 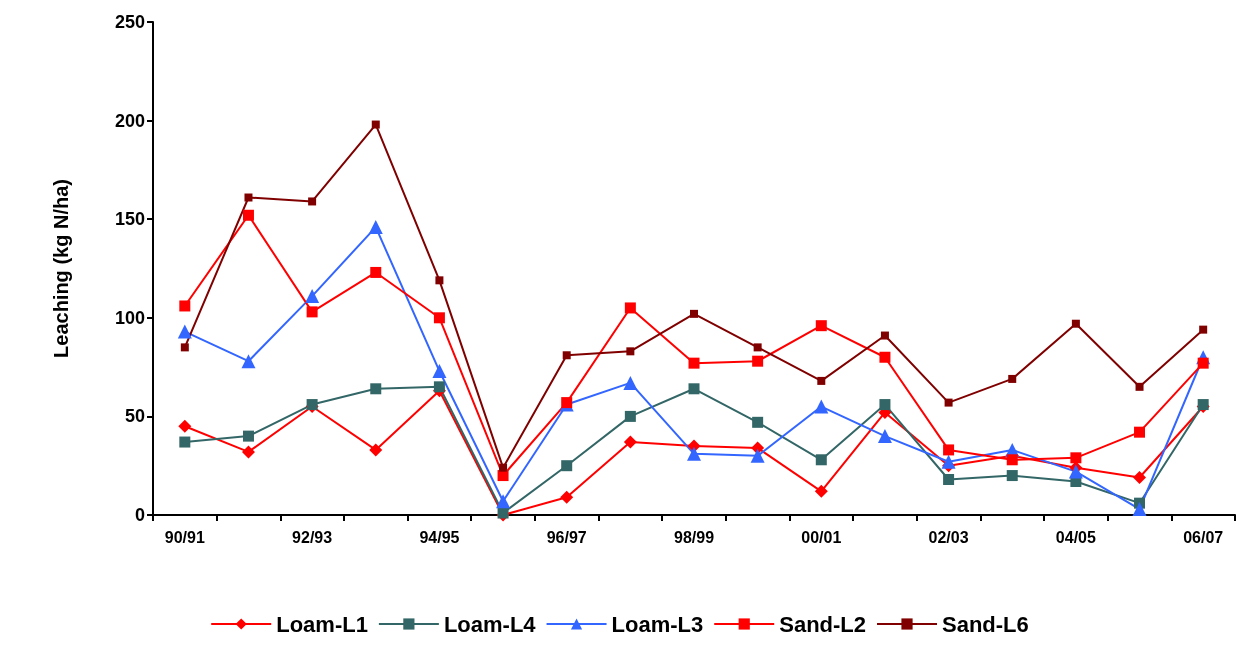 What do you see at coordinates (139, 515) in the screenshot?
I see `y-tick-label: 0` at bounding box center [139, 515].